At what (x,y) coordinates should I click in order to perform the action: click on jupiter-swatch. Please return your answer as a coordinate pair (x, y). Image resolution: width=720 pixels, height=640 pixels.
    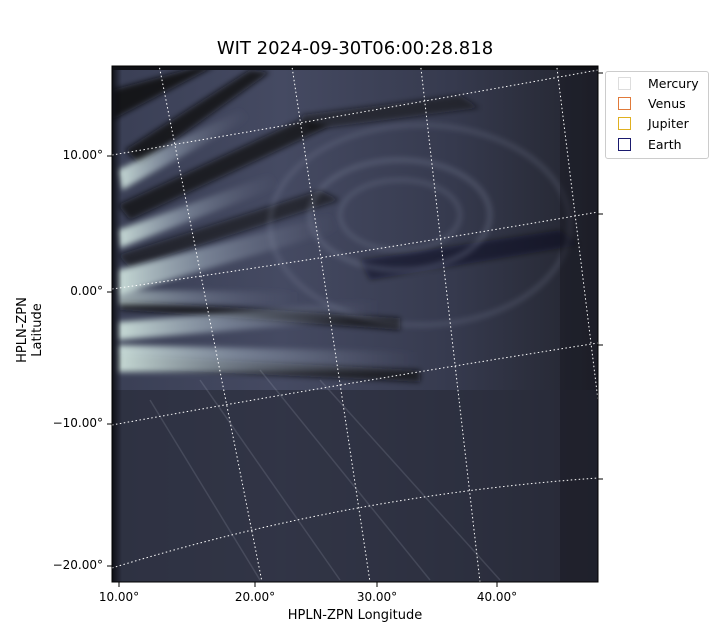
    Looking at the image, I should click on (624, 123).